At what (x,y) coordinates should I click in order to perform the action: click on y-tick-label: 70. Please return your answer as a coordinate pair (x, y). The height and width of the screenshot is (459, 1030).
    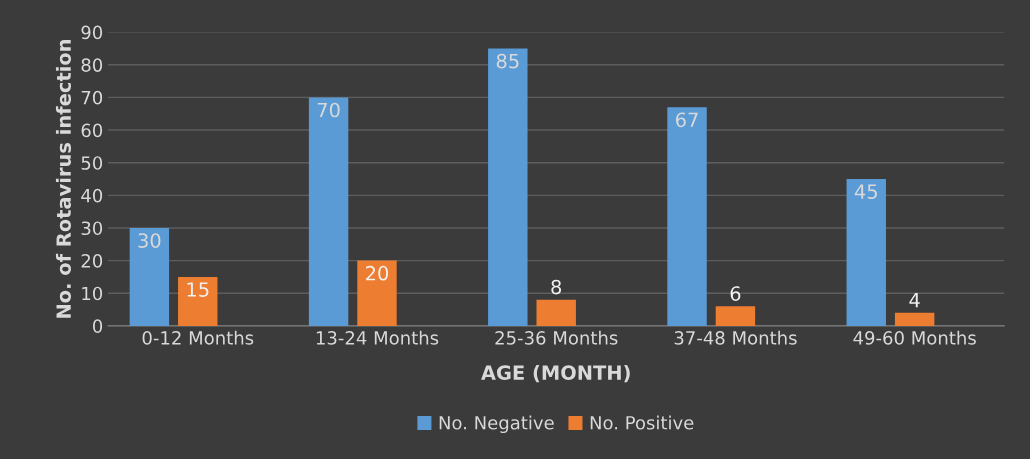
    Looking at the image, I should click on (92, 97).